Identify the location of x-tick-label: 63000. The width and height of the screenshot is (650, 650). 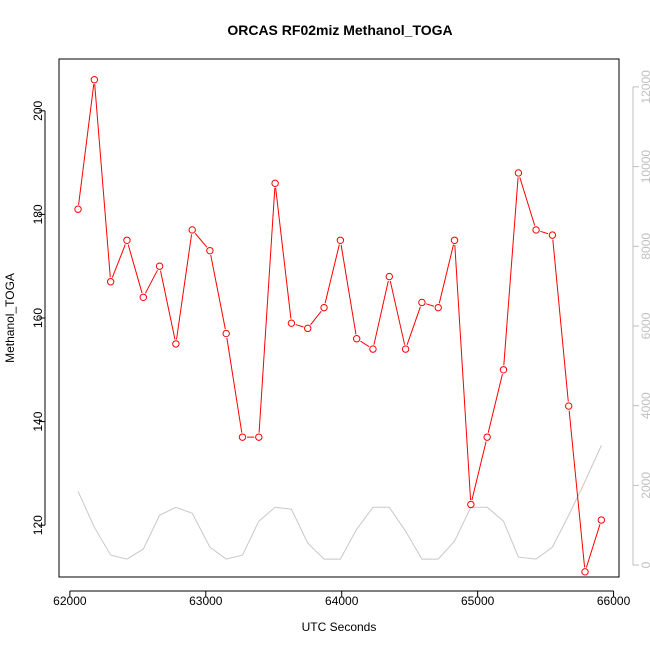
(206, 601).